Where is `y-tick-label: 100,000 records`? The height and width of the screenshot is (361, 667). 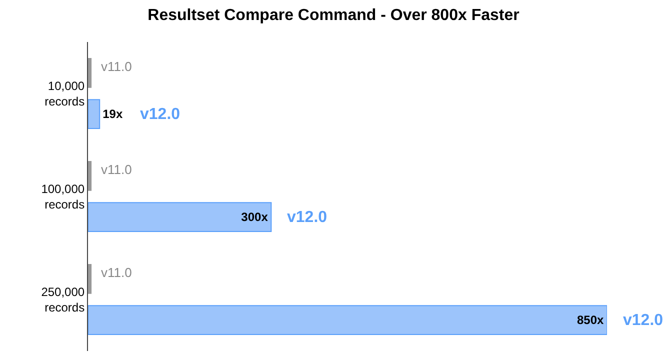
y-tick-label: 100,000 records is located at coordinates (63, 197).